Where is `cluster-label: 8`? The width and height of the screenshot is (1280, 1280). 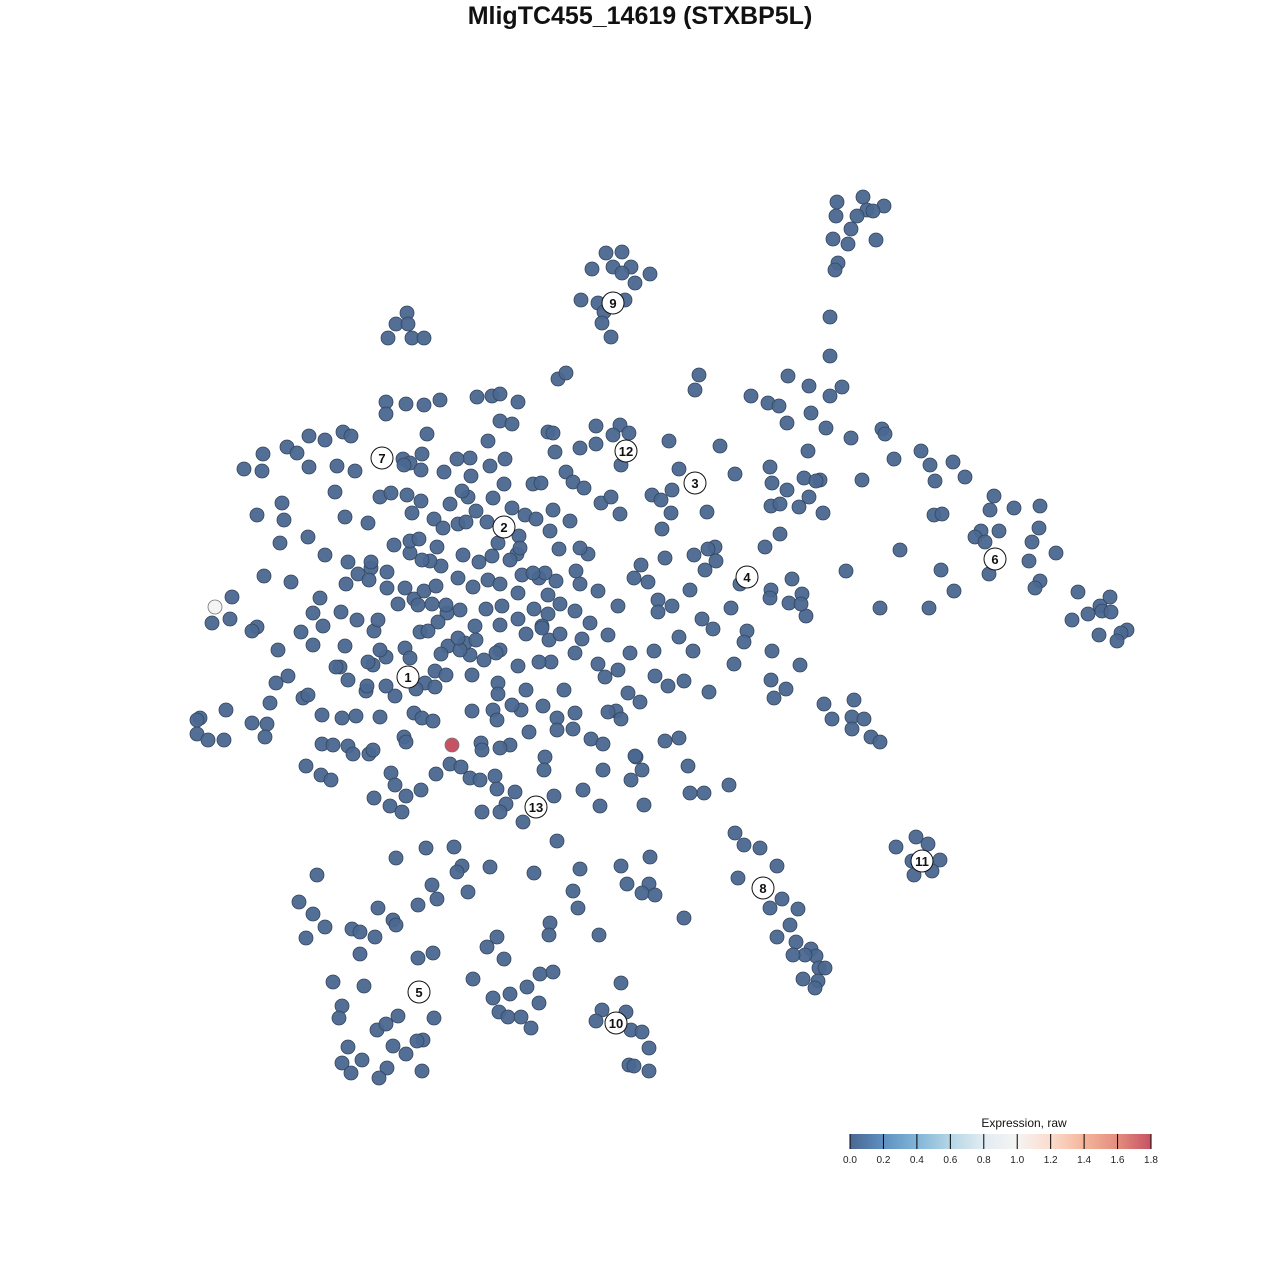
cluster-label: 8 is located at coordinates (763, 888).